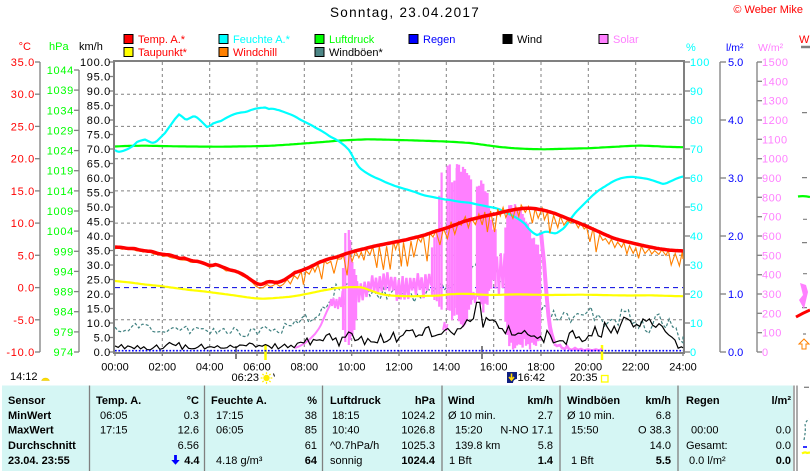  What do you see at coordinates (472, 416) in the screenshot?
I see `svg-text: Ø 10 min.` at bounding box center [472, 416].